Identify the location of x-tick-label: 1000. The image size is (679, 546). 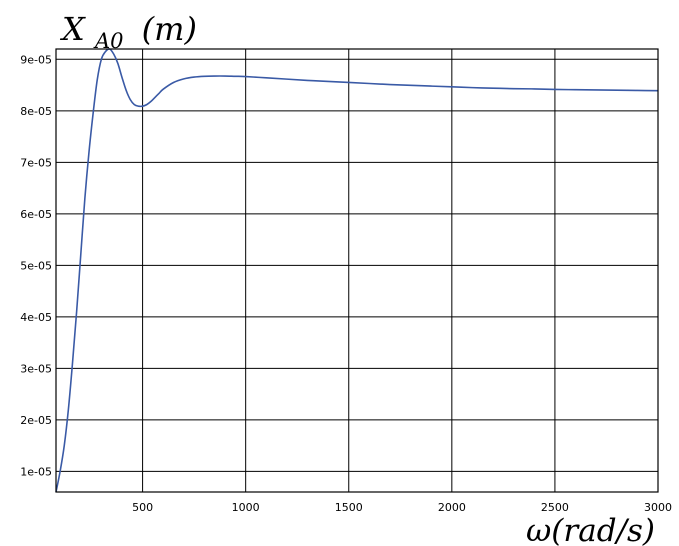
(246, 507).